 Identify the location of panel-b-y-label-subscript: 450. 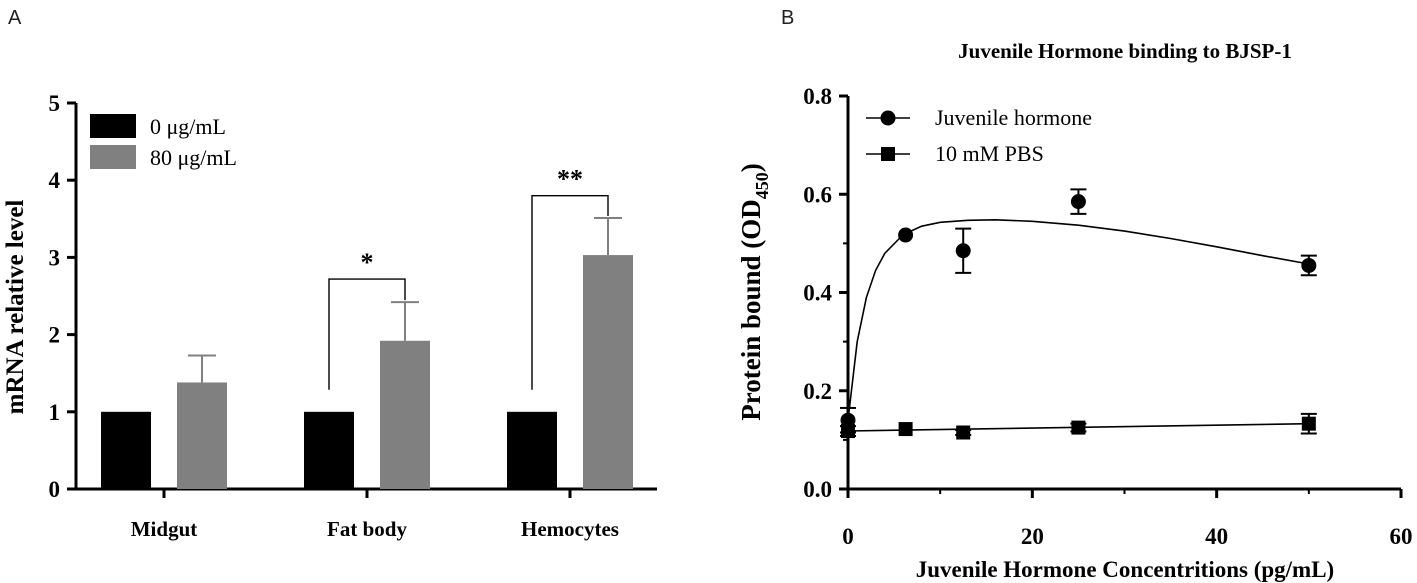
(762, 185).